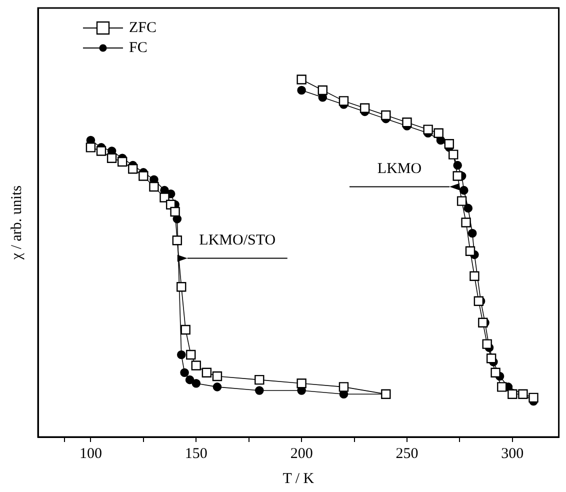 This screenshot has width=566, height=492. I want to click on x-tick-label: 300, so click(512, 454).